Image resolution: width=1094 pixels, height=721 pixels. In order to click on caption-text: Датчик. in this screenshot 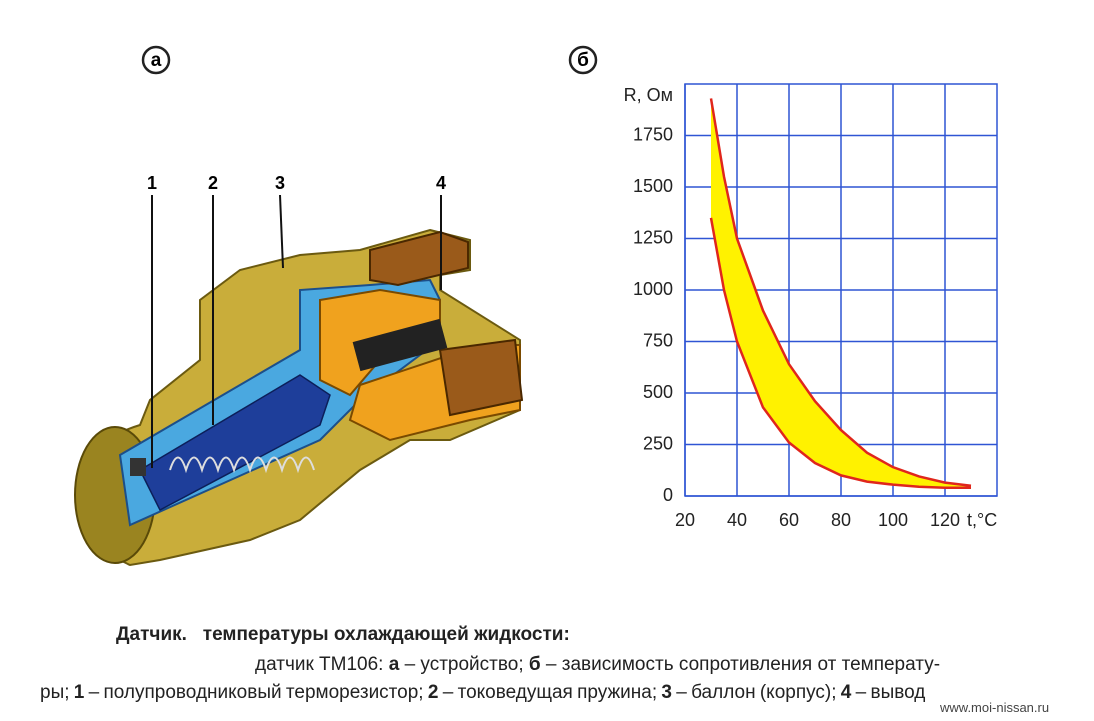, I will do `click(151, 634)`.